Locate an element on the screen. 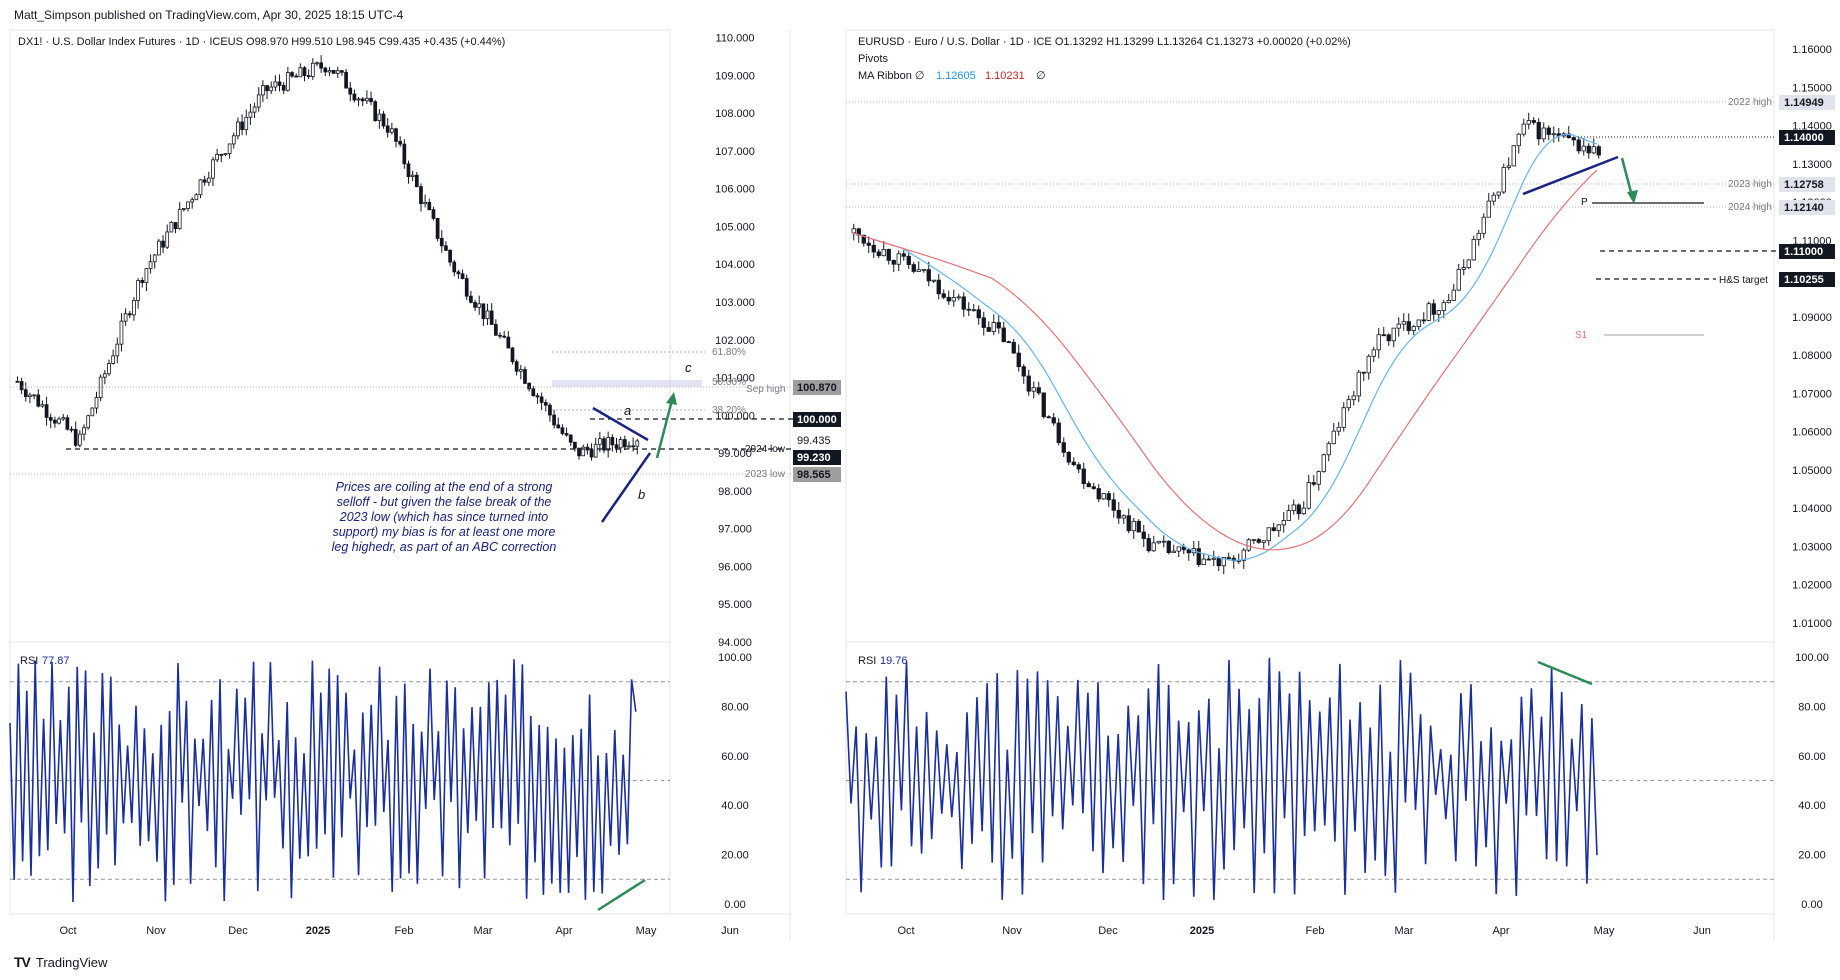  wave-c-label: c is located at coordinates (688, 367).